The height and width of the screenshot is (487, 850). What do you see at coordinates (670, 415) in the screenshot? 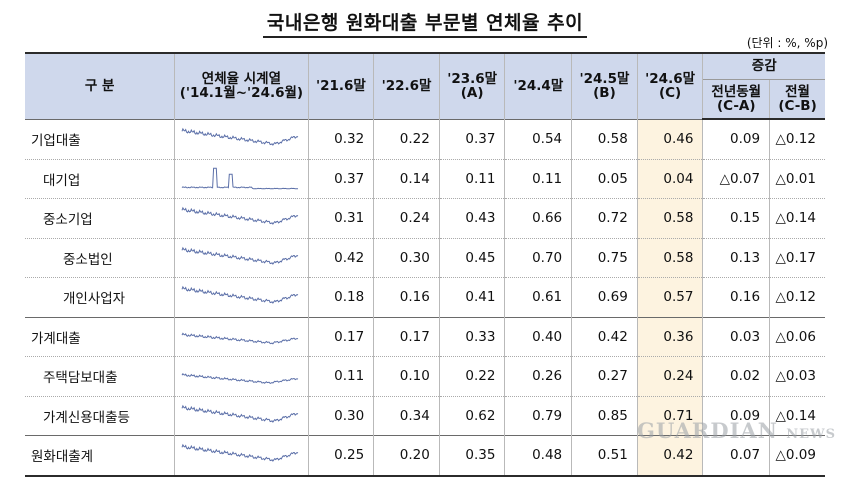
I see `value-cell: 0.71` at bounding box center [670, 415].